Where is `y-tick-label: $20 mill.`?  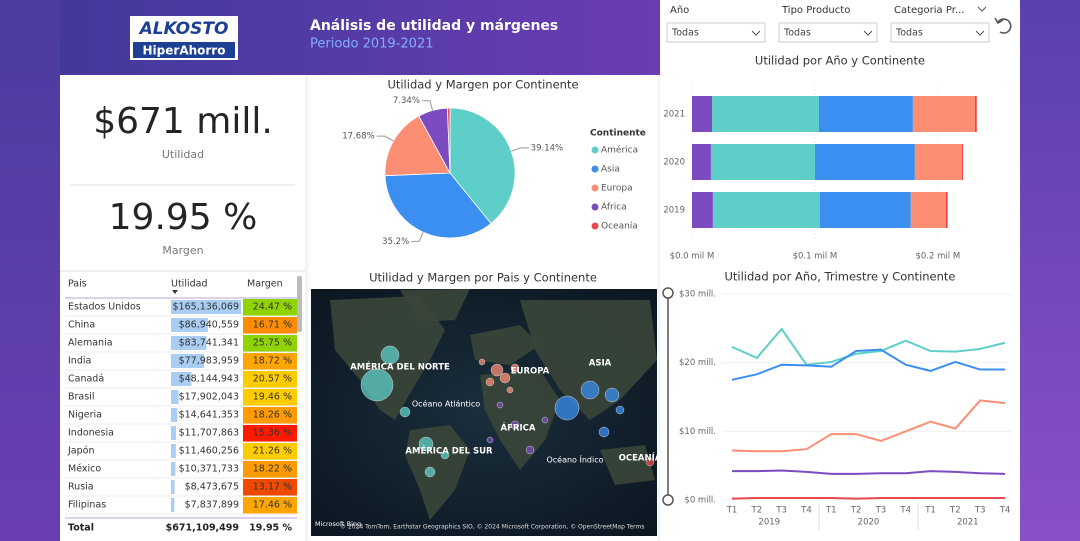
y-tick-label: $20 mill. is located at coordinates (697, 363).